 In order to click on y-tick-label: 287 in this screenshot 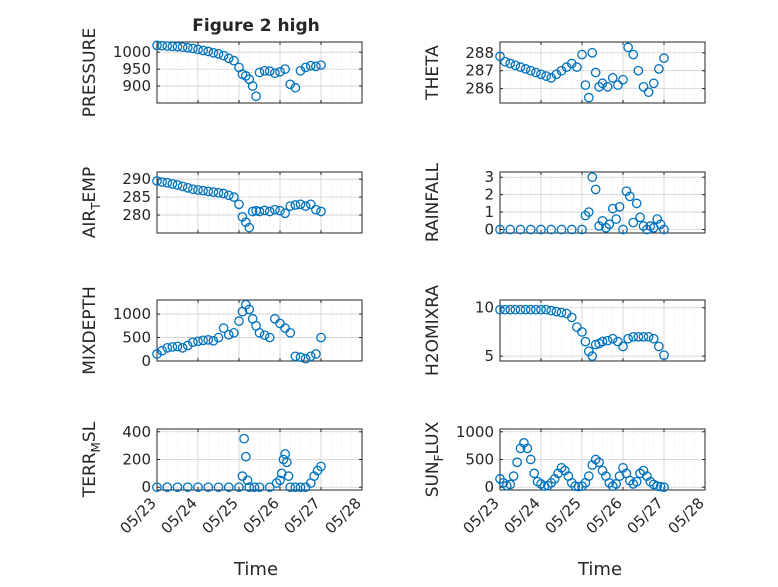, I will do `click(479, 71)`.